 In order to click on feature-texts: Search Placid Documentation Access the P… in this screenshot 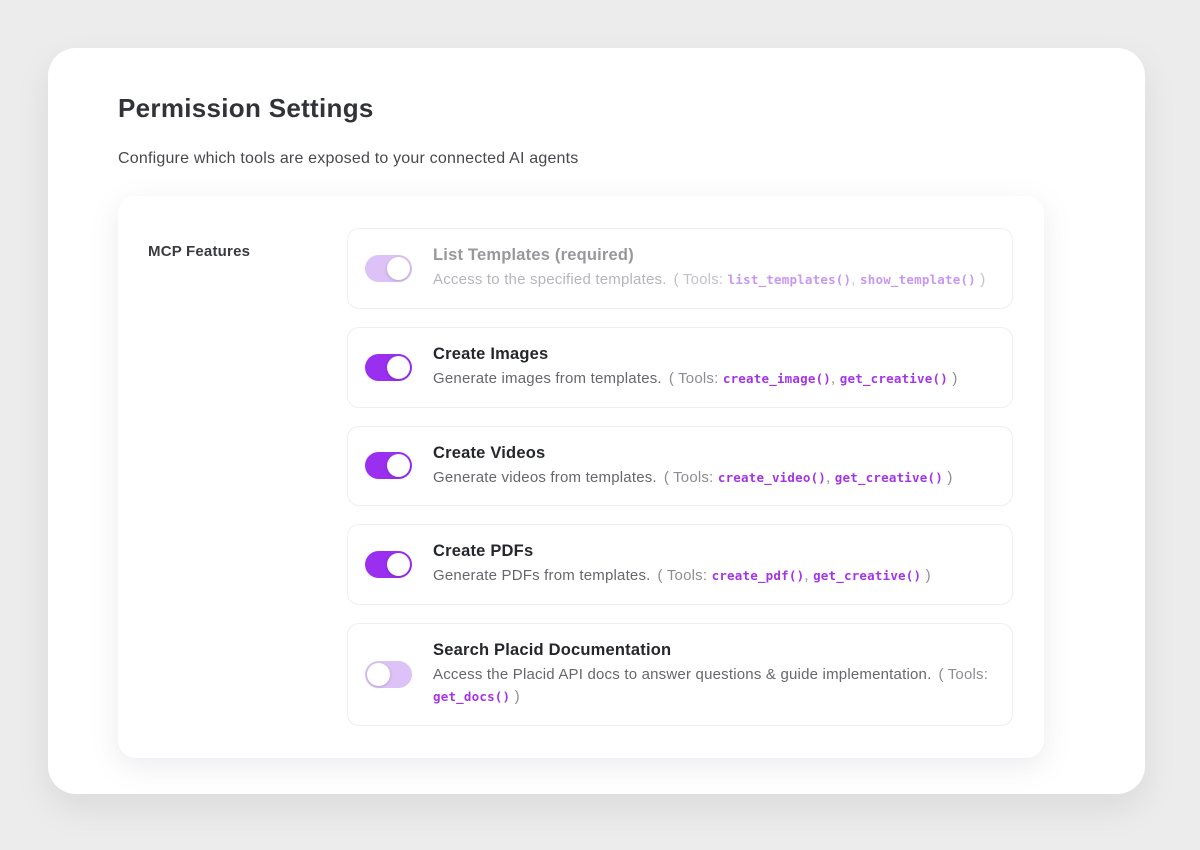, I will do `click(712, 674)`.